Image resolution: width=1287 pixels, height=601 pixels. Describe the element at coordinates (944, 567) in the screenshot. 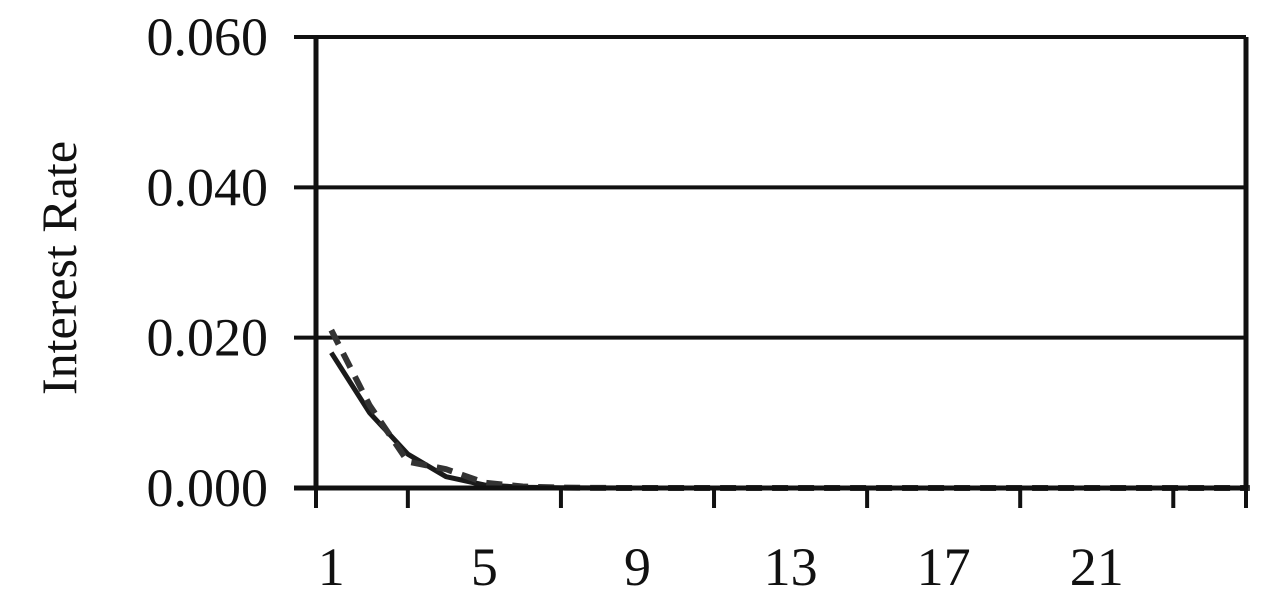

I see `x-tick-label: 17` at that location.